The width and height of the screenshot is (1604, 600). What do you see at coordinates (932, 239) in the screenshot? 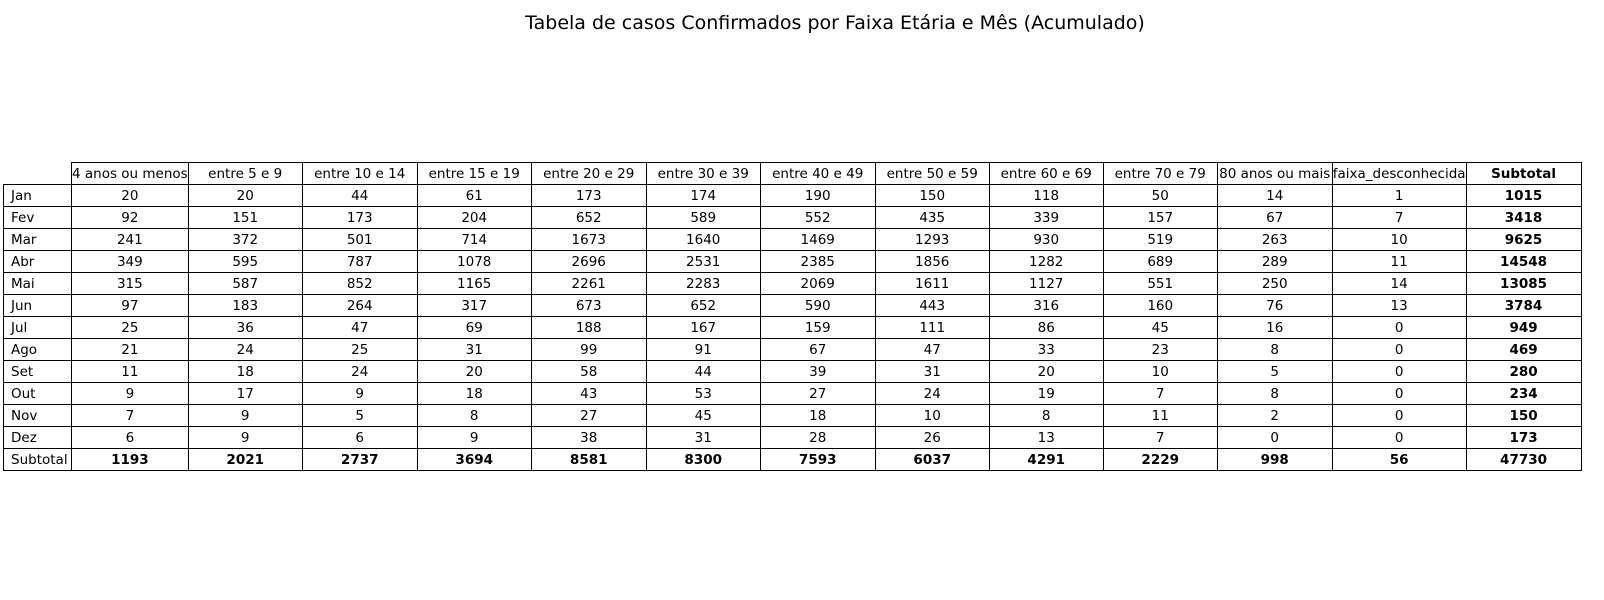
I see `table-cell: 1293` at bounding box center [932, 239].